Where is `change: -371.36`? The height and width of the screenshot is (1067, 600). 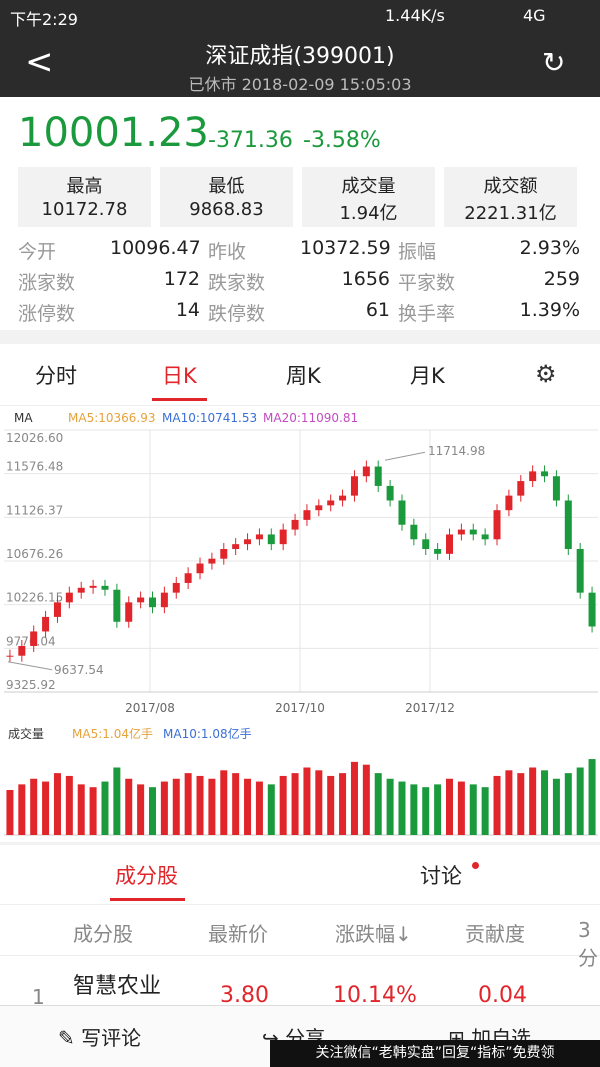
change: -371.36 is located at coordinates (250, 140).